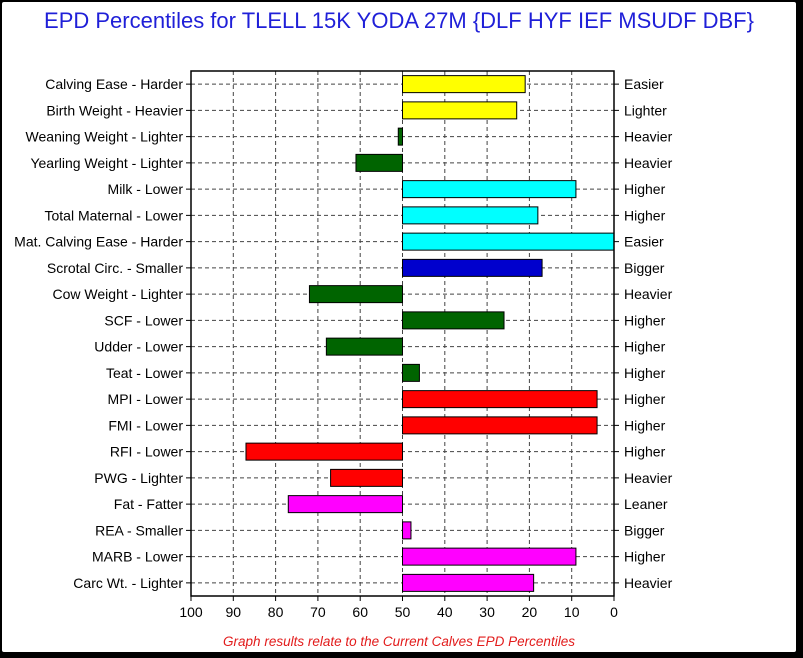 The height and width of the screenshot is (658, 803). What do you see at coordinates (115, 268) in the screenshot?
I see `row-label-left: Scrotal Circ. - Smaller` at bounding box center [115, 268].